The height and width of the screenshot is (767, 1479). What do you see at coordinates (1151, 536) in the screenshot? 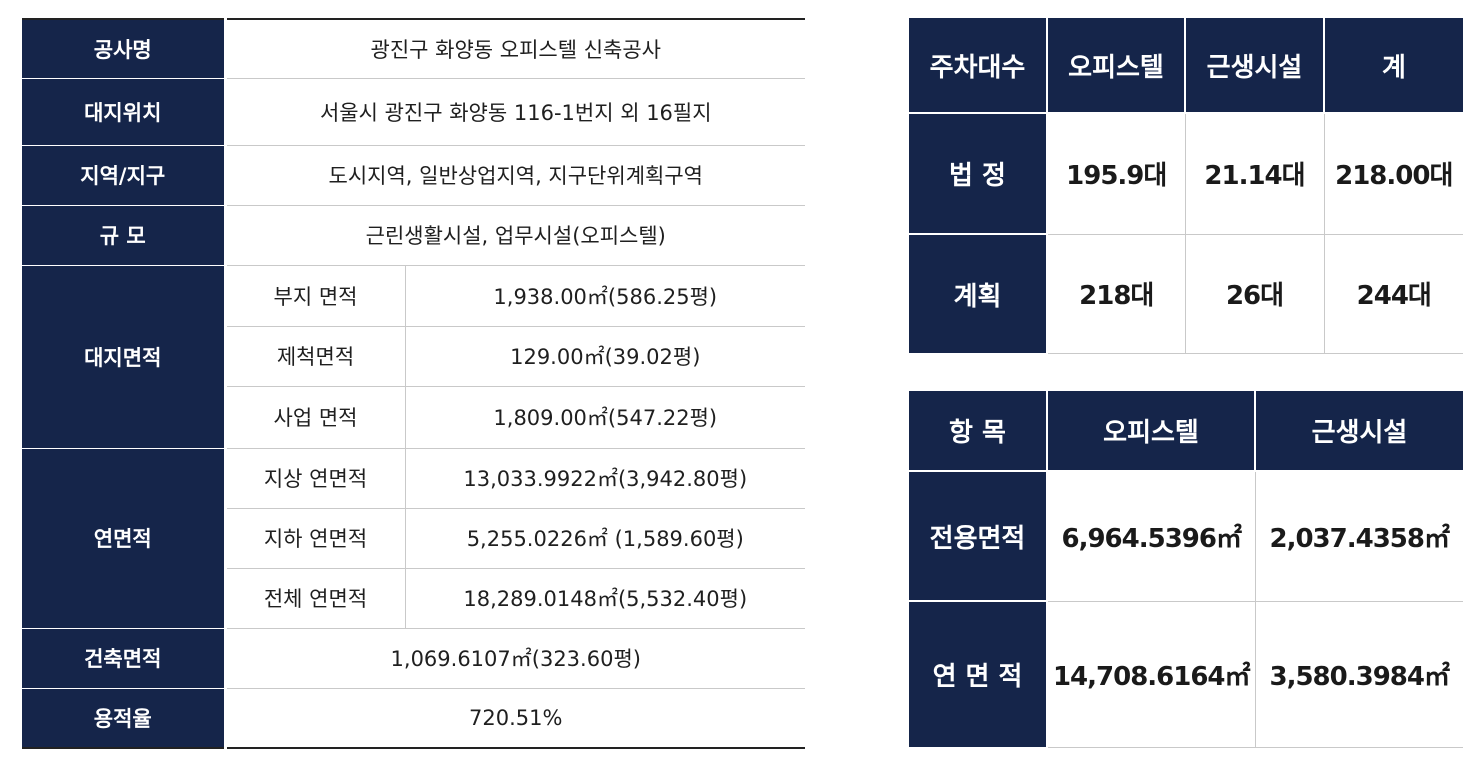
I see `area-exclusive-officetel: 6,964.5396㎡` at bounding box center [1151, 536].